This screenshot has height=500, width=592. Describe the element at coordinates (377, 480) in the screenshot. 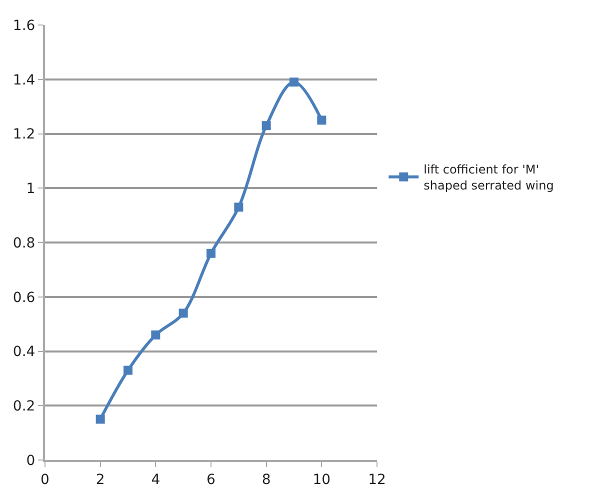

I see `x-tick-label: 12` at that location.